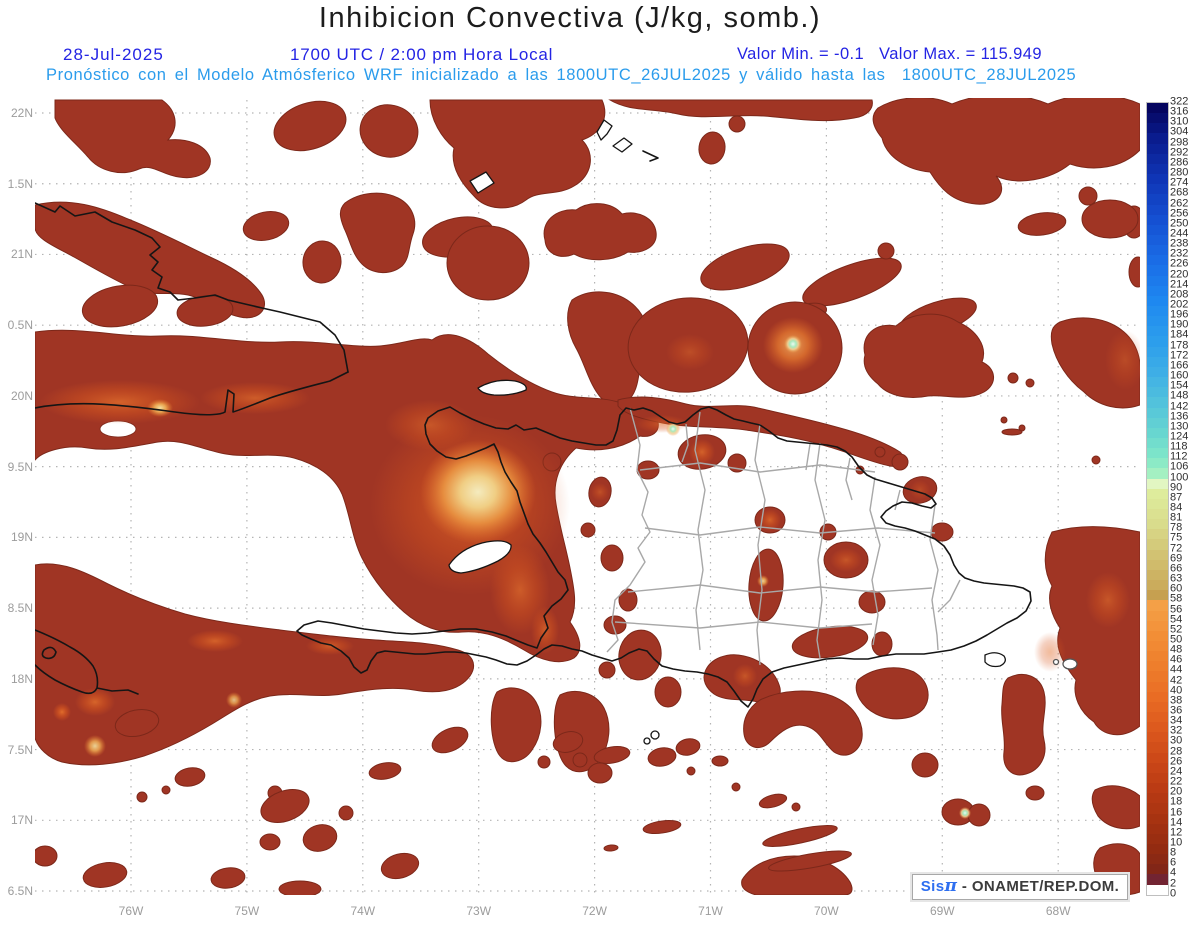  Describe the element at coordinates (1179, 142) in the screenshot. I see `colorbar-level-label: 298` at that location.